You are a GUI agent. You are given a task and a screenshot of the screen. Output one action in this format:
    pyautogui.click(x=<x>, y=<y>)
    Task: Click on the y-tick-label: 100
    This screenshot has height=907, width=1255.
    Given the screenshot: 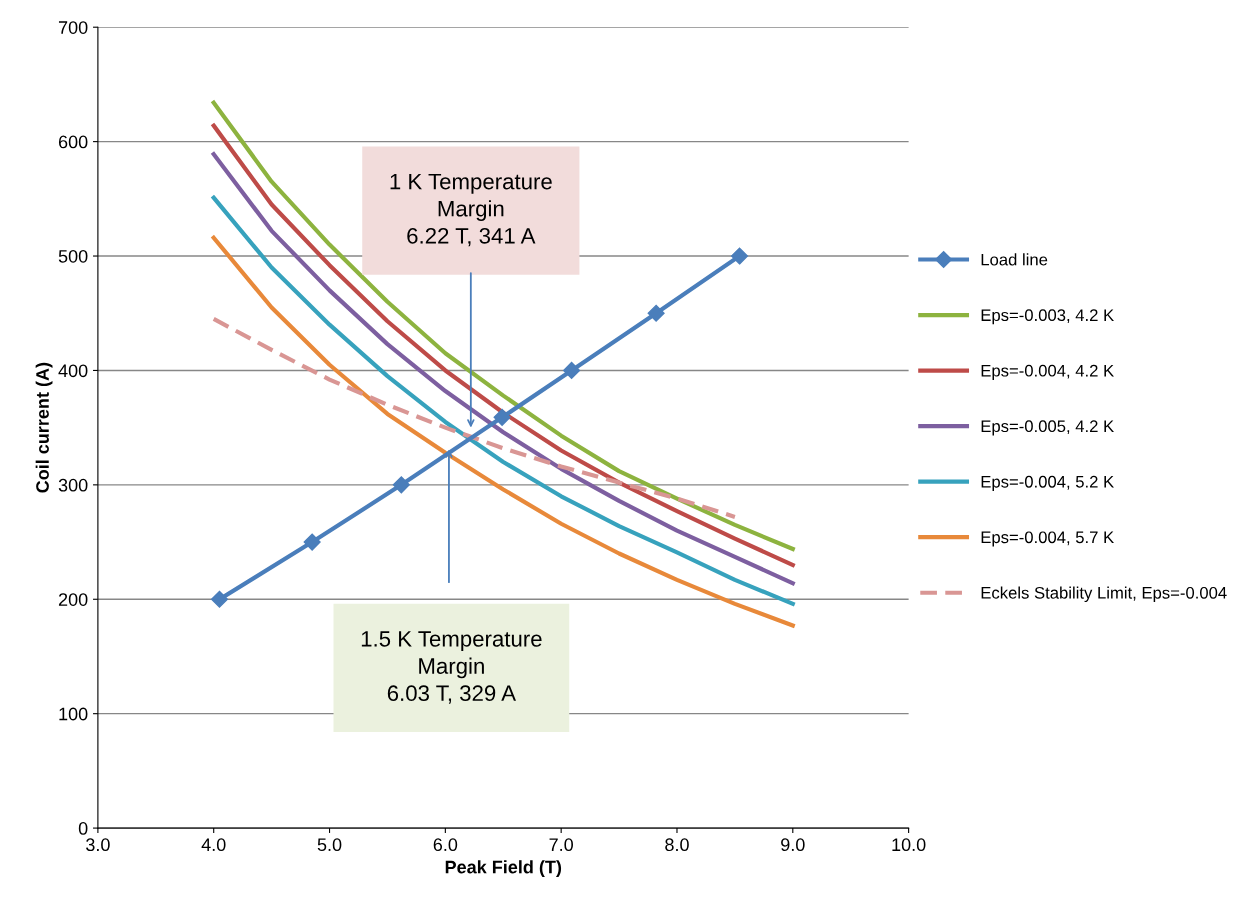 What is the action you would take?
    pyautogui.click(x=73, y=714)
    